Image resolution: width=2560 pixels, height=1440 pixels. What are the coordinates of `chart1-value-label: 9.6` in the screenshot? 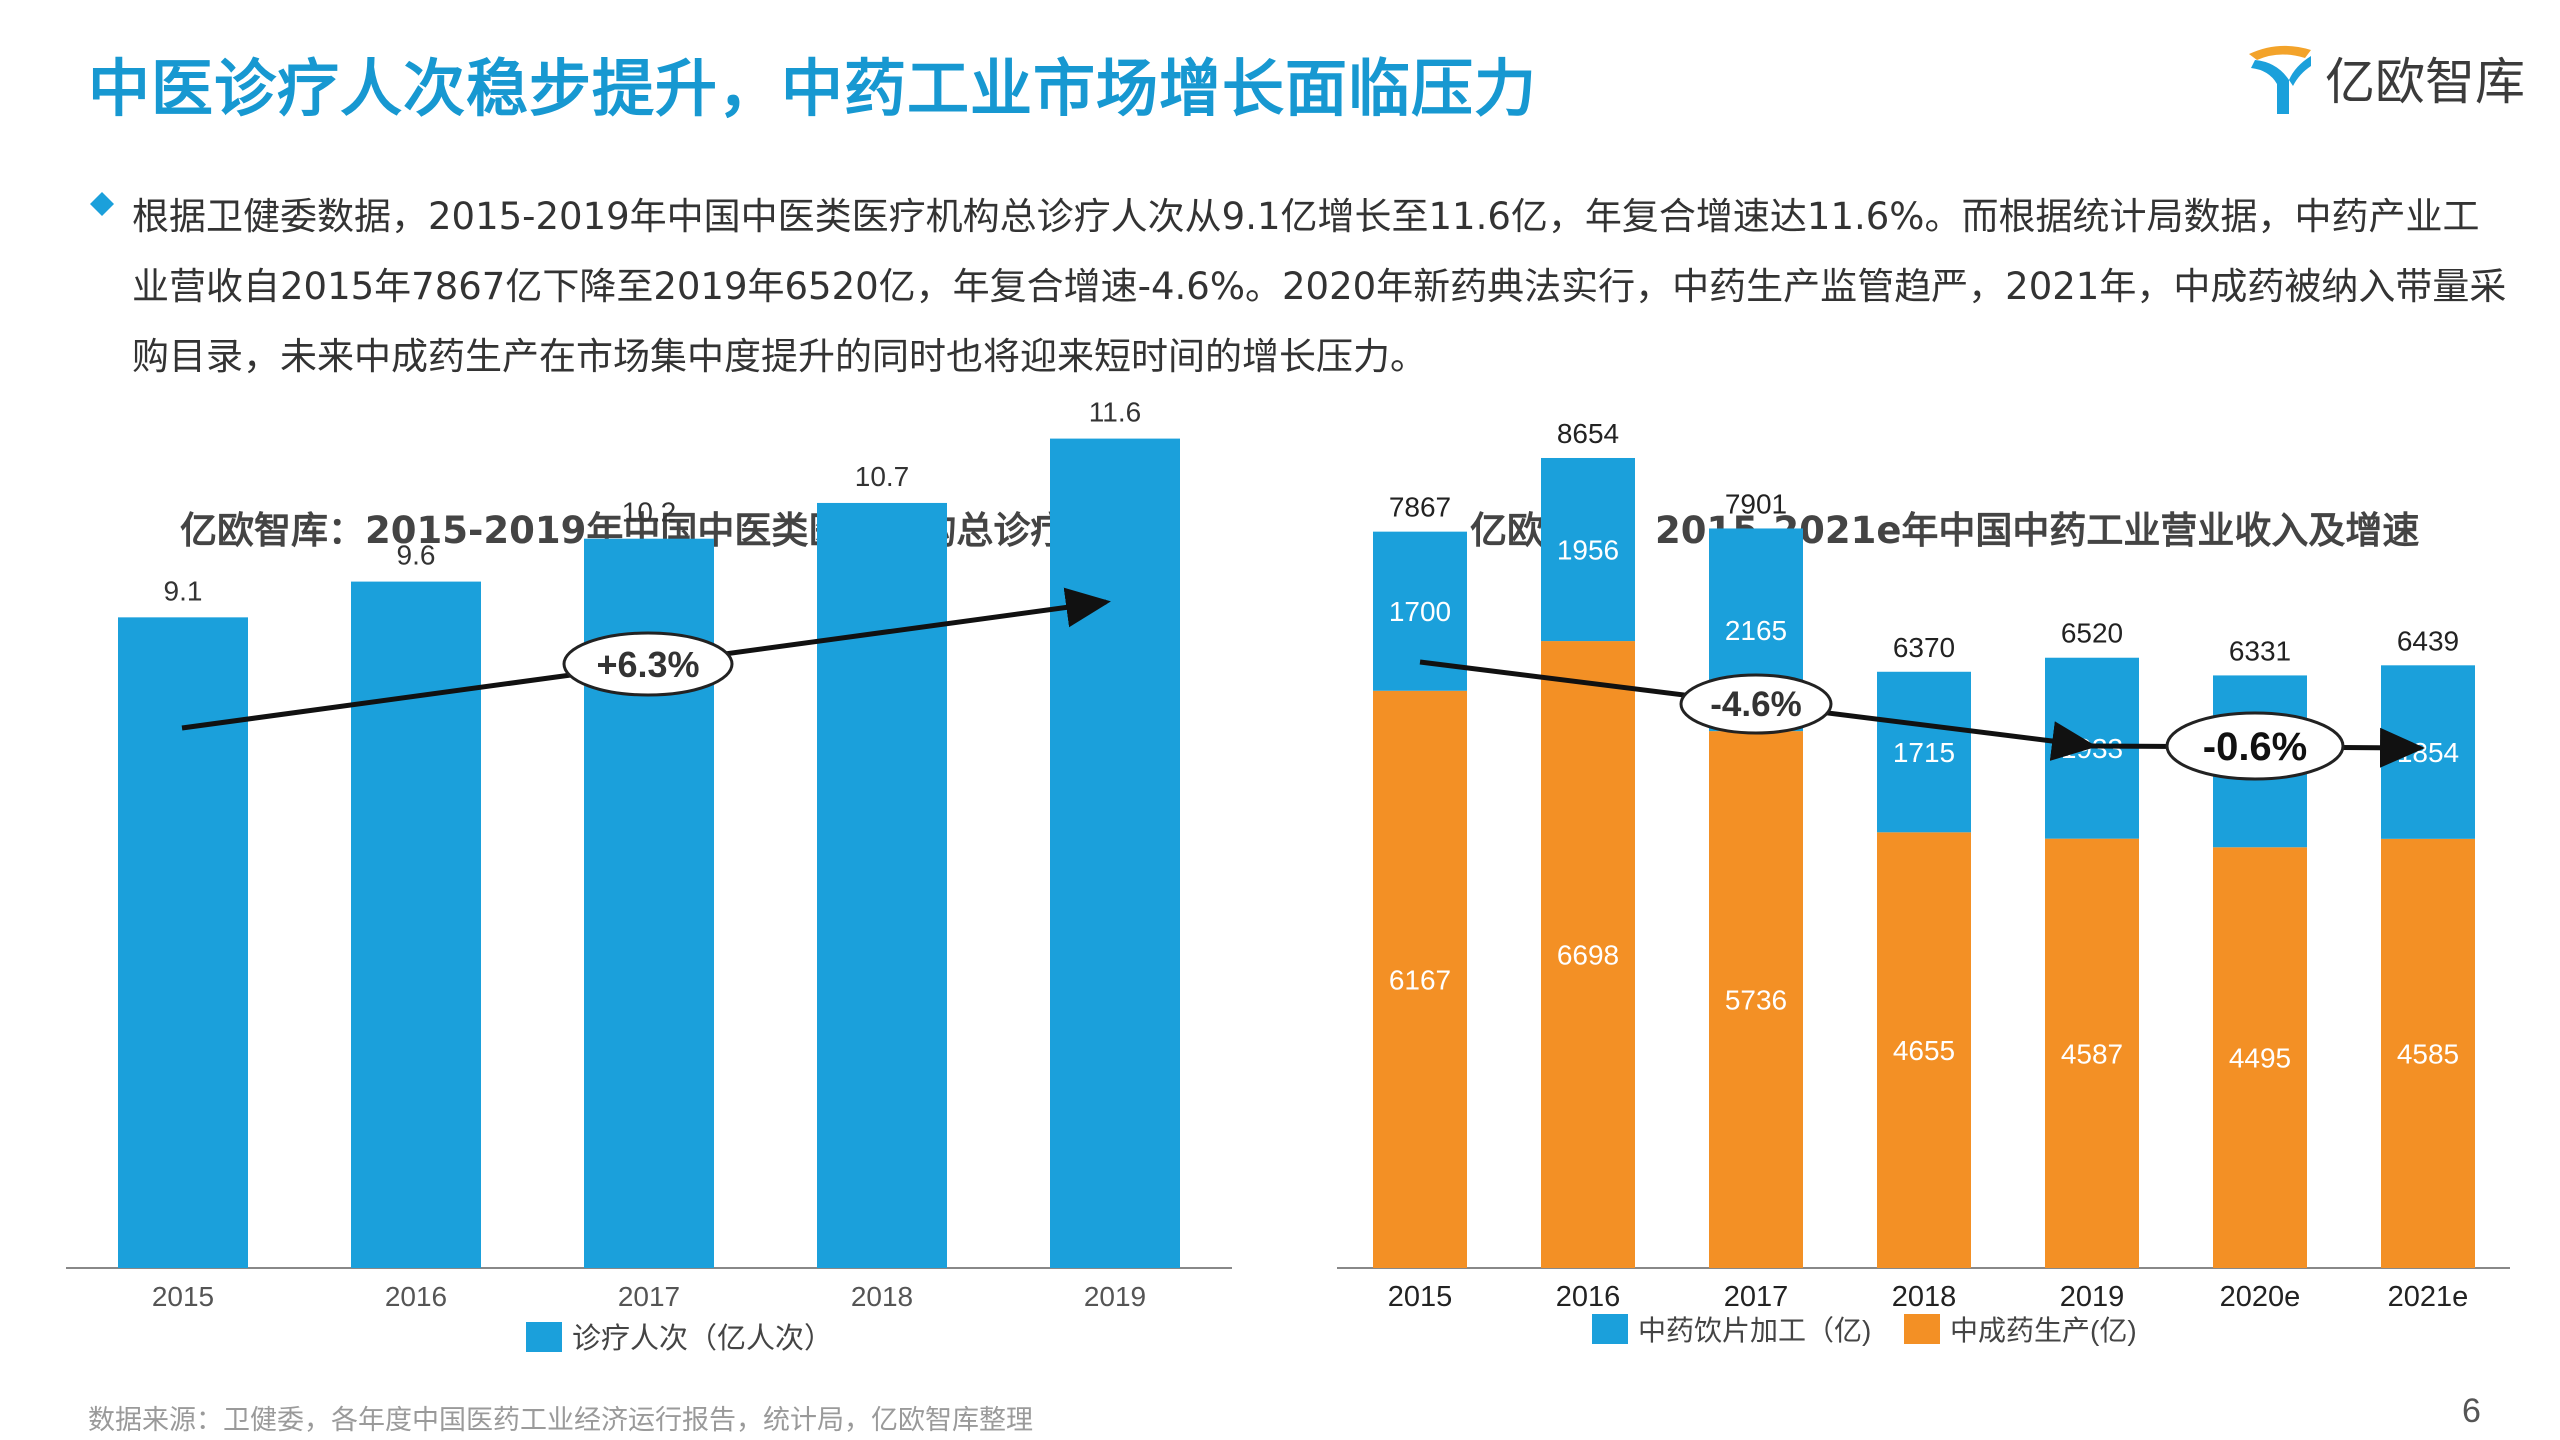 It's located at (416, 555).